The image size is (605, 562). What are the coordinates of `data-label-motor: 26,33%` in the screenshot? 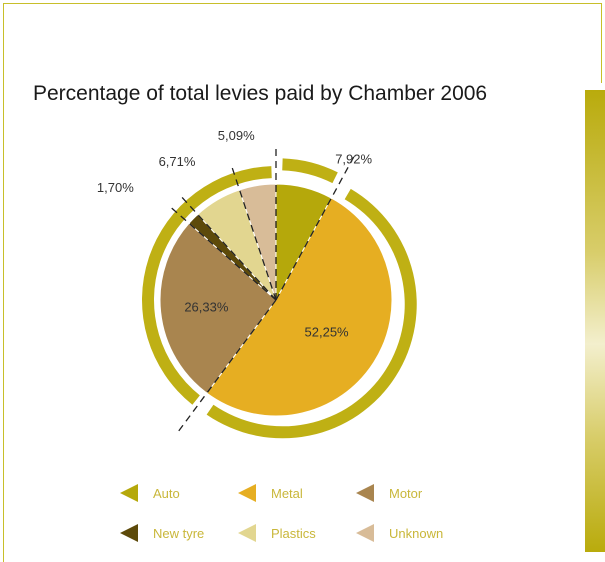 It's located at (206, 306).